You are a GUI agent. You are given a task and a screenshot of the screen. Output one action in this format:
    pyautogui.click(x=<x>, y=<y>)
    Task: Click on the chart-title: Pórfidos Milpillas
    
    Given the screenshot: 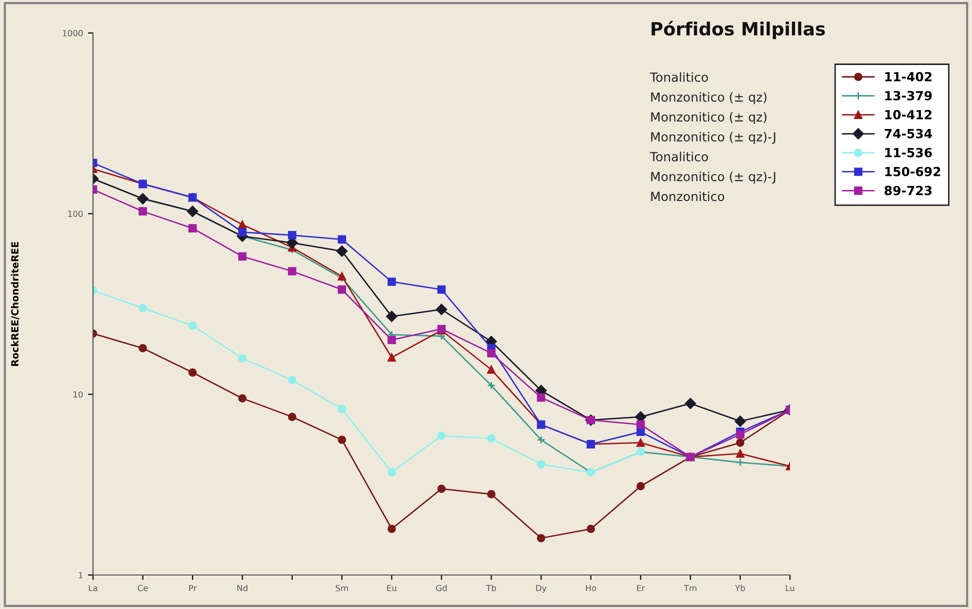 What is the action you would take?
    pyautogui.click(x=738, y=30)
    